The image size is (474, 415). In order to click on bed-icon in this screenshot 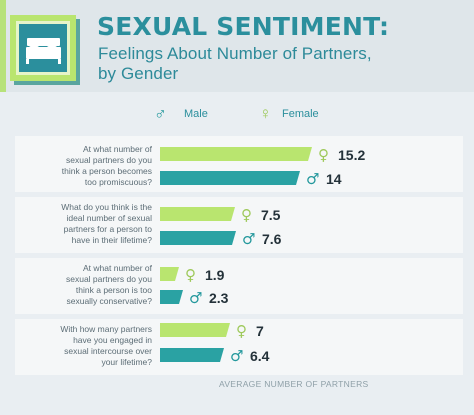, I will do `click(43, 51)`.